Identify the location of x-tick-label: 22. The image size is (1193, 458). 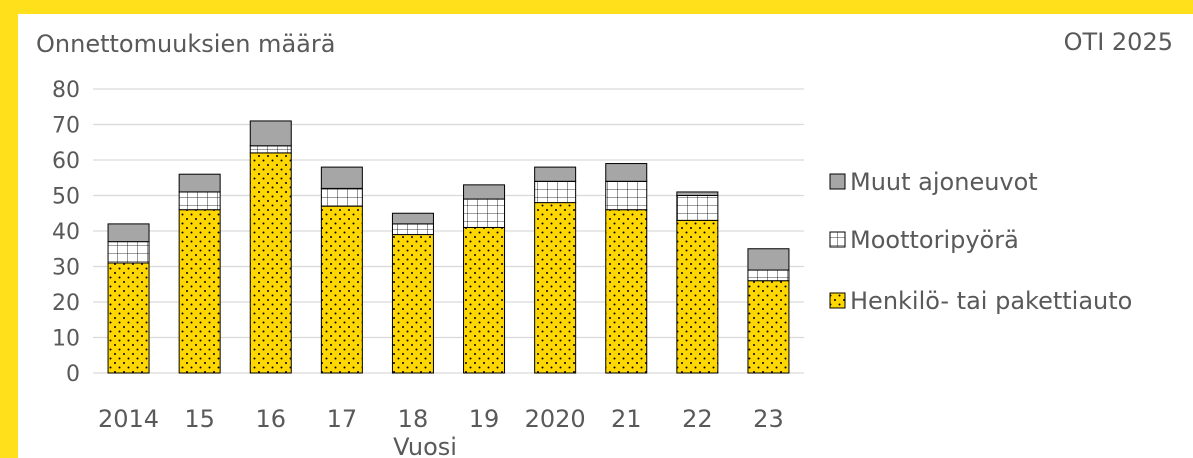
(697, 419).